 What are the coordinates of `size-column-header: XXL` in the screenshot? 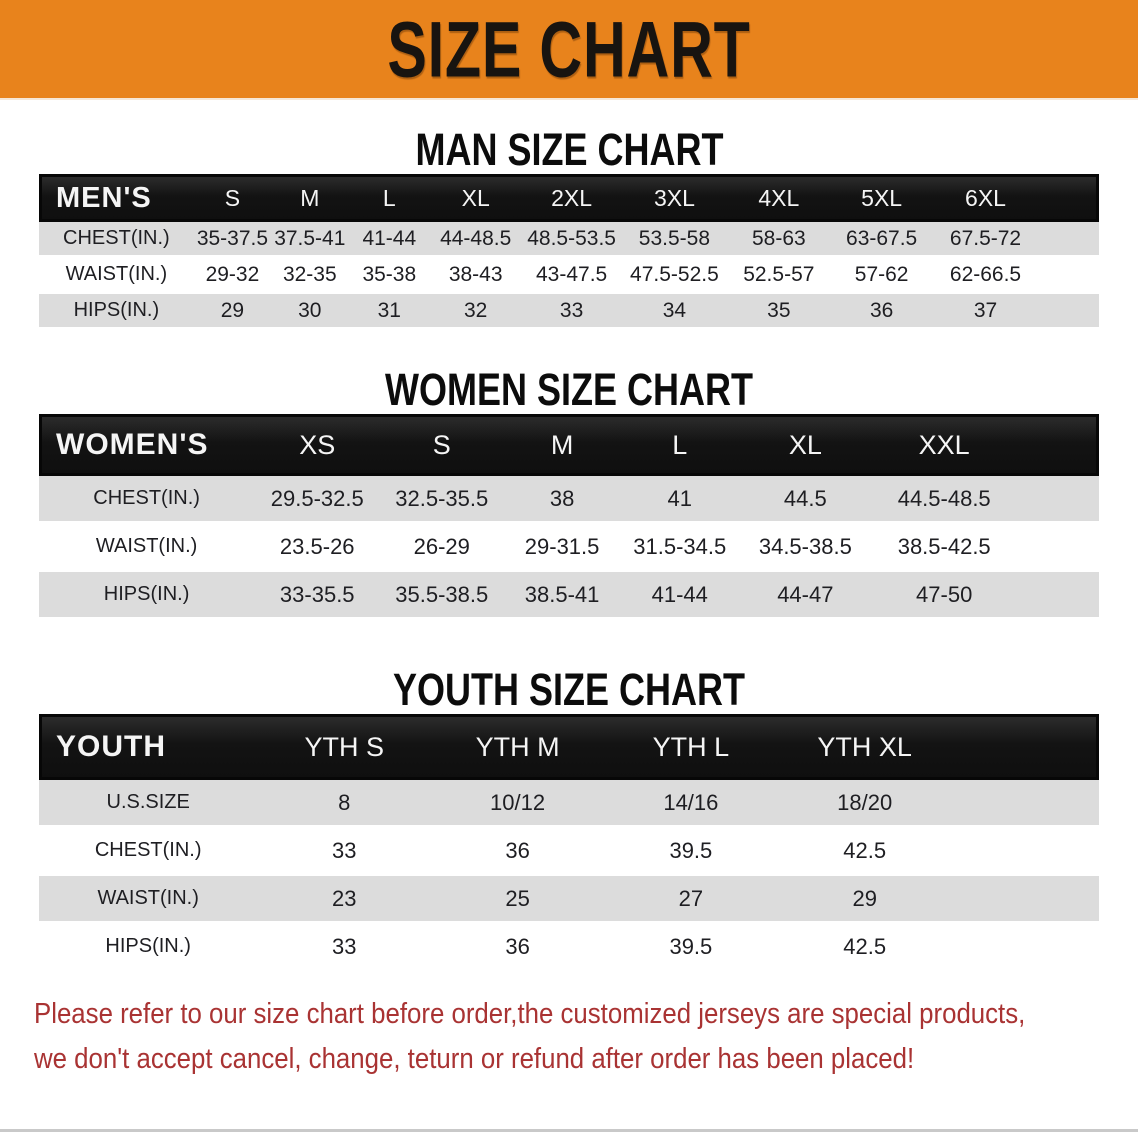 It's located at (944, 445).